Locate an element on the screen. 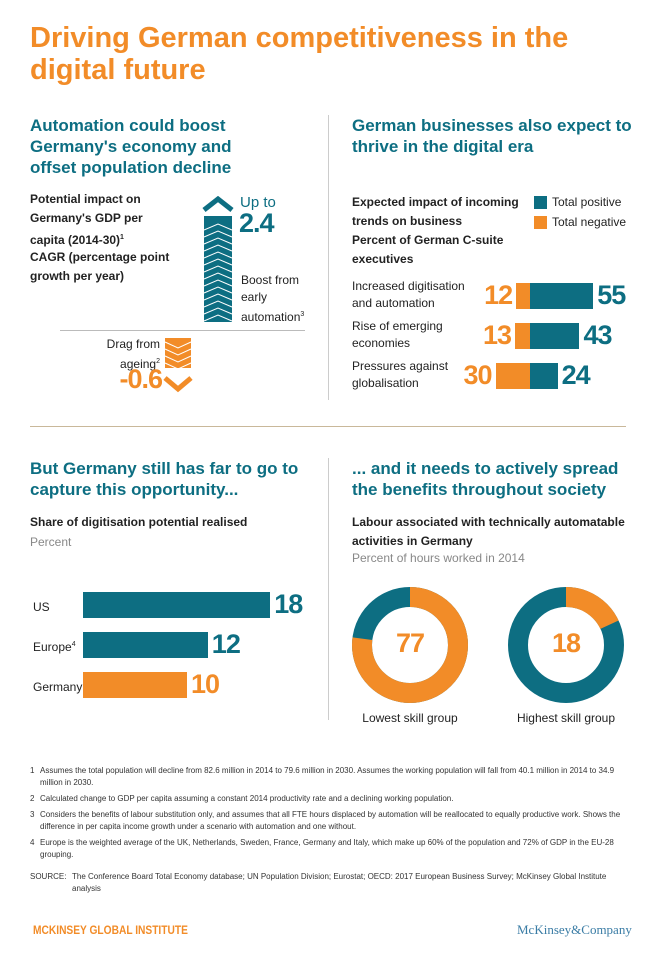 This screenshot has height=968, width=664. legend-negative-swatch is located at coordinates (540, 222).